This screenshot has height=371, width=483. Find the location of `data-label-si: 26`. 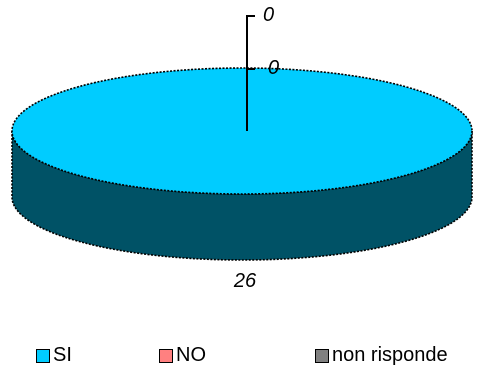

data-label-si: 26 is located at coordinates (245, 281).